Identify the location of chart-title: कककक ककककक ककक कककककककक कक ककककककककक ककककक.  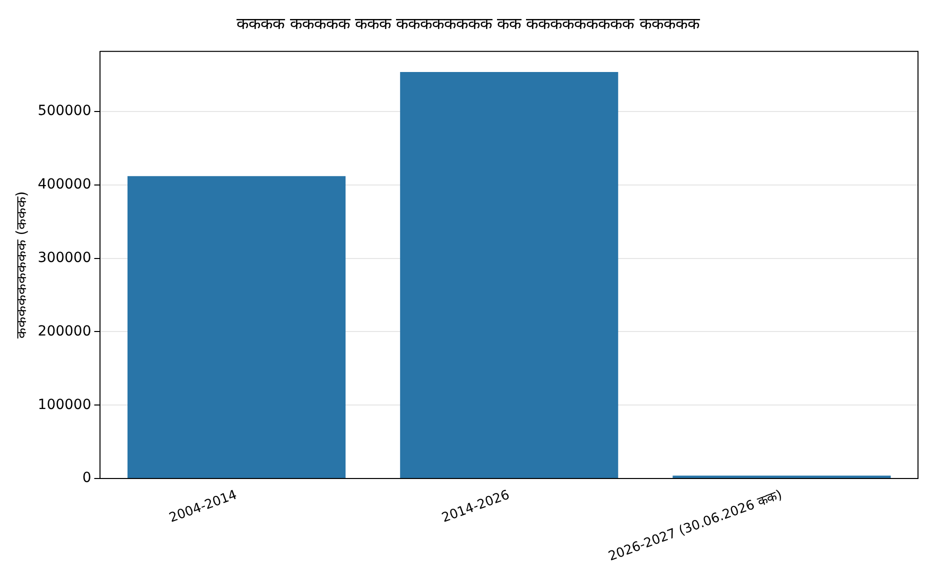
(468, 24).